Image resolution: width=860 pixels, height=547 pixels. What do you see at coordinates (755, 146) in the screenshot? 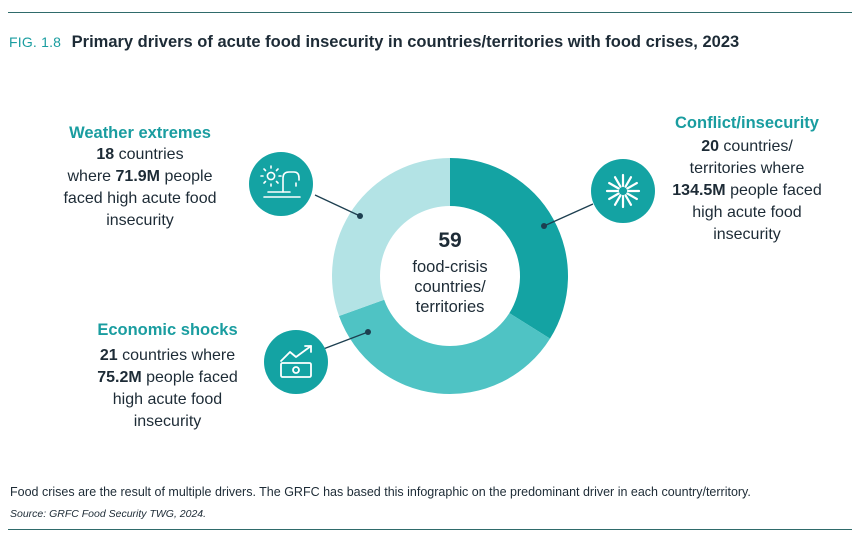
I see `conflict-count-suffix: countries/` at bounding box center [755, 146].